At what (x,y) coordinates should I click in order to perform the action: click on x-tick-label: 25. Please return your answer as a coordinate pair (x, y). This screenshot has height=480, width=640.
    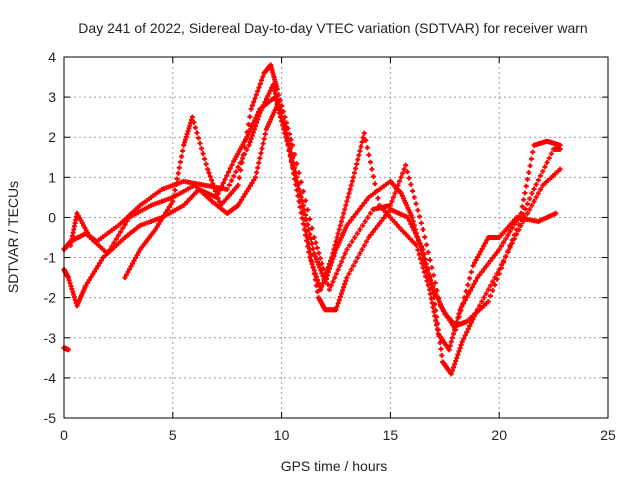
    Looking at the image, I should click on (608, 435).